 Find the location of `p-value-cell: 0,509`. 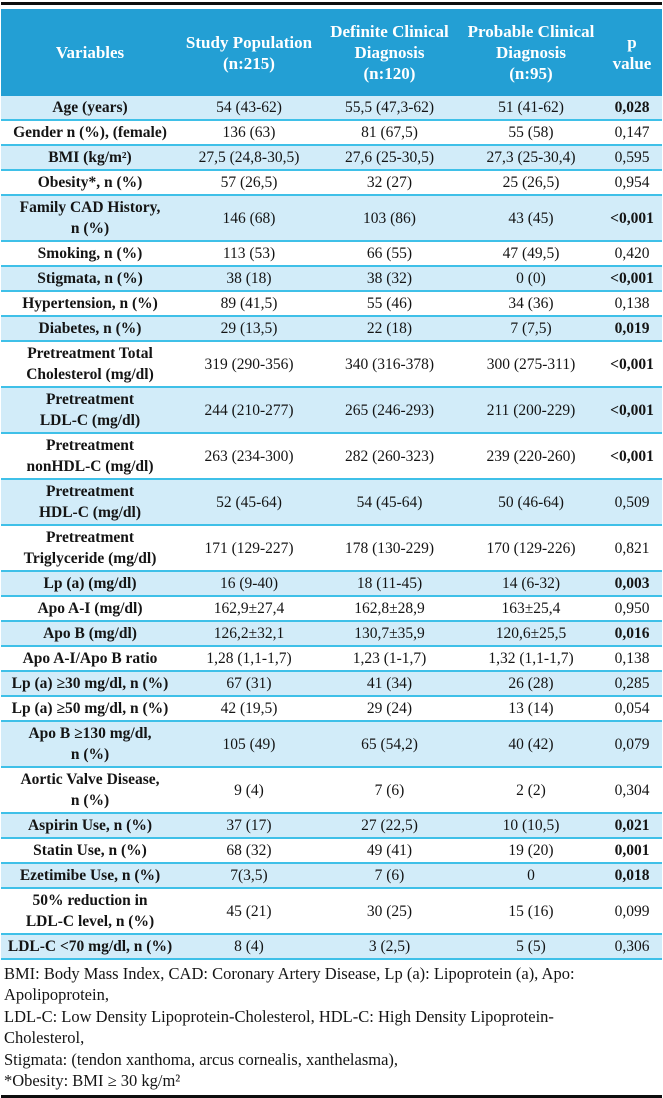

p-value-cell: 0,509 is located at coordinates (632, 502).